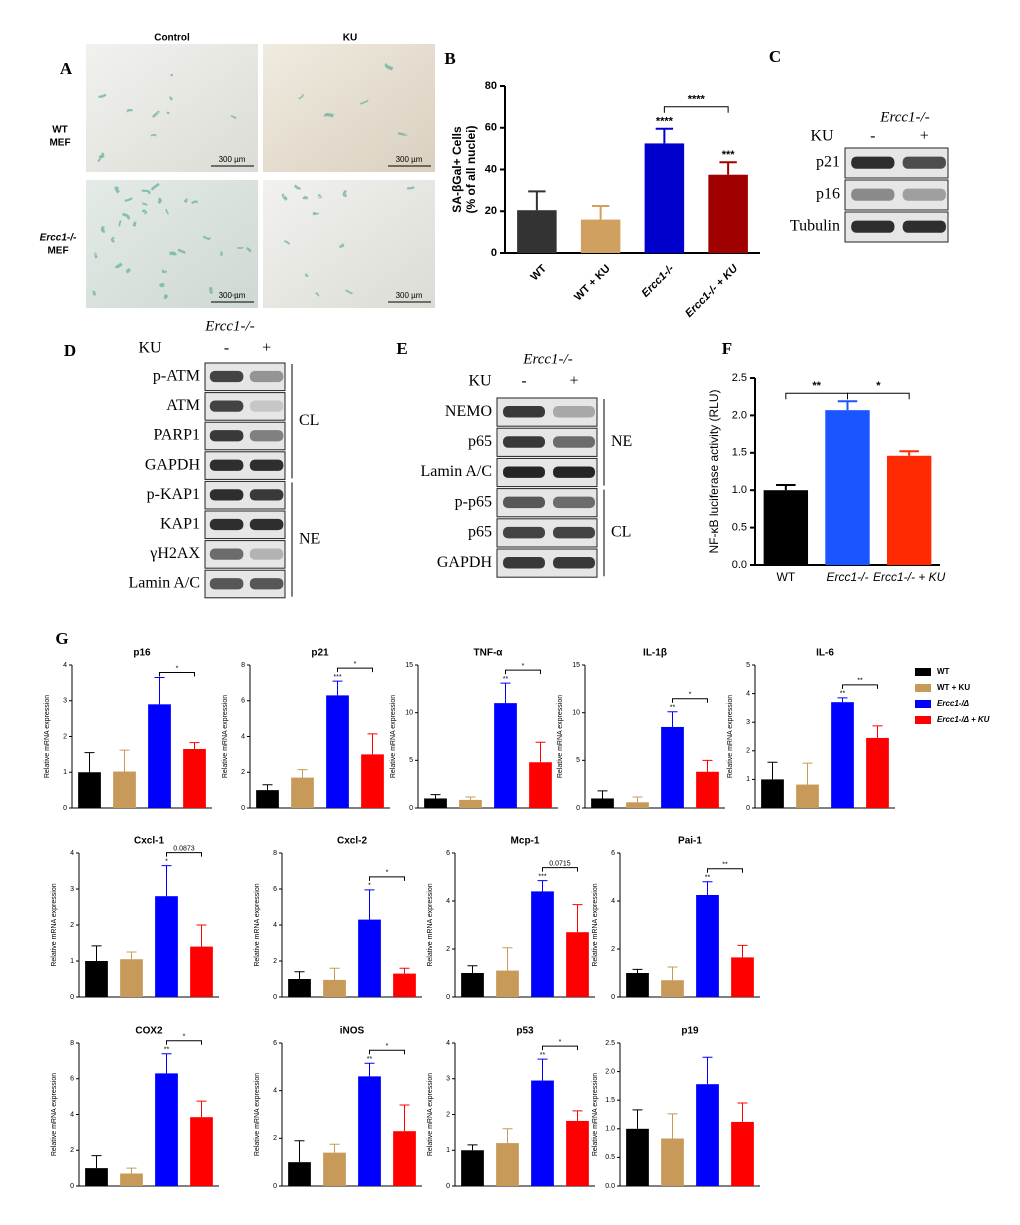 The height and width of the screenshot is (1225, 1020). I want to click on column-header: Control, so click(172, 38).